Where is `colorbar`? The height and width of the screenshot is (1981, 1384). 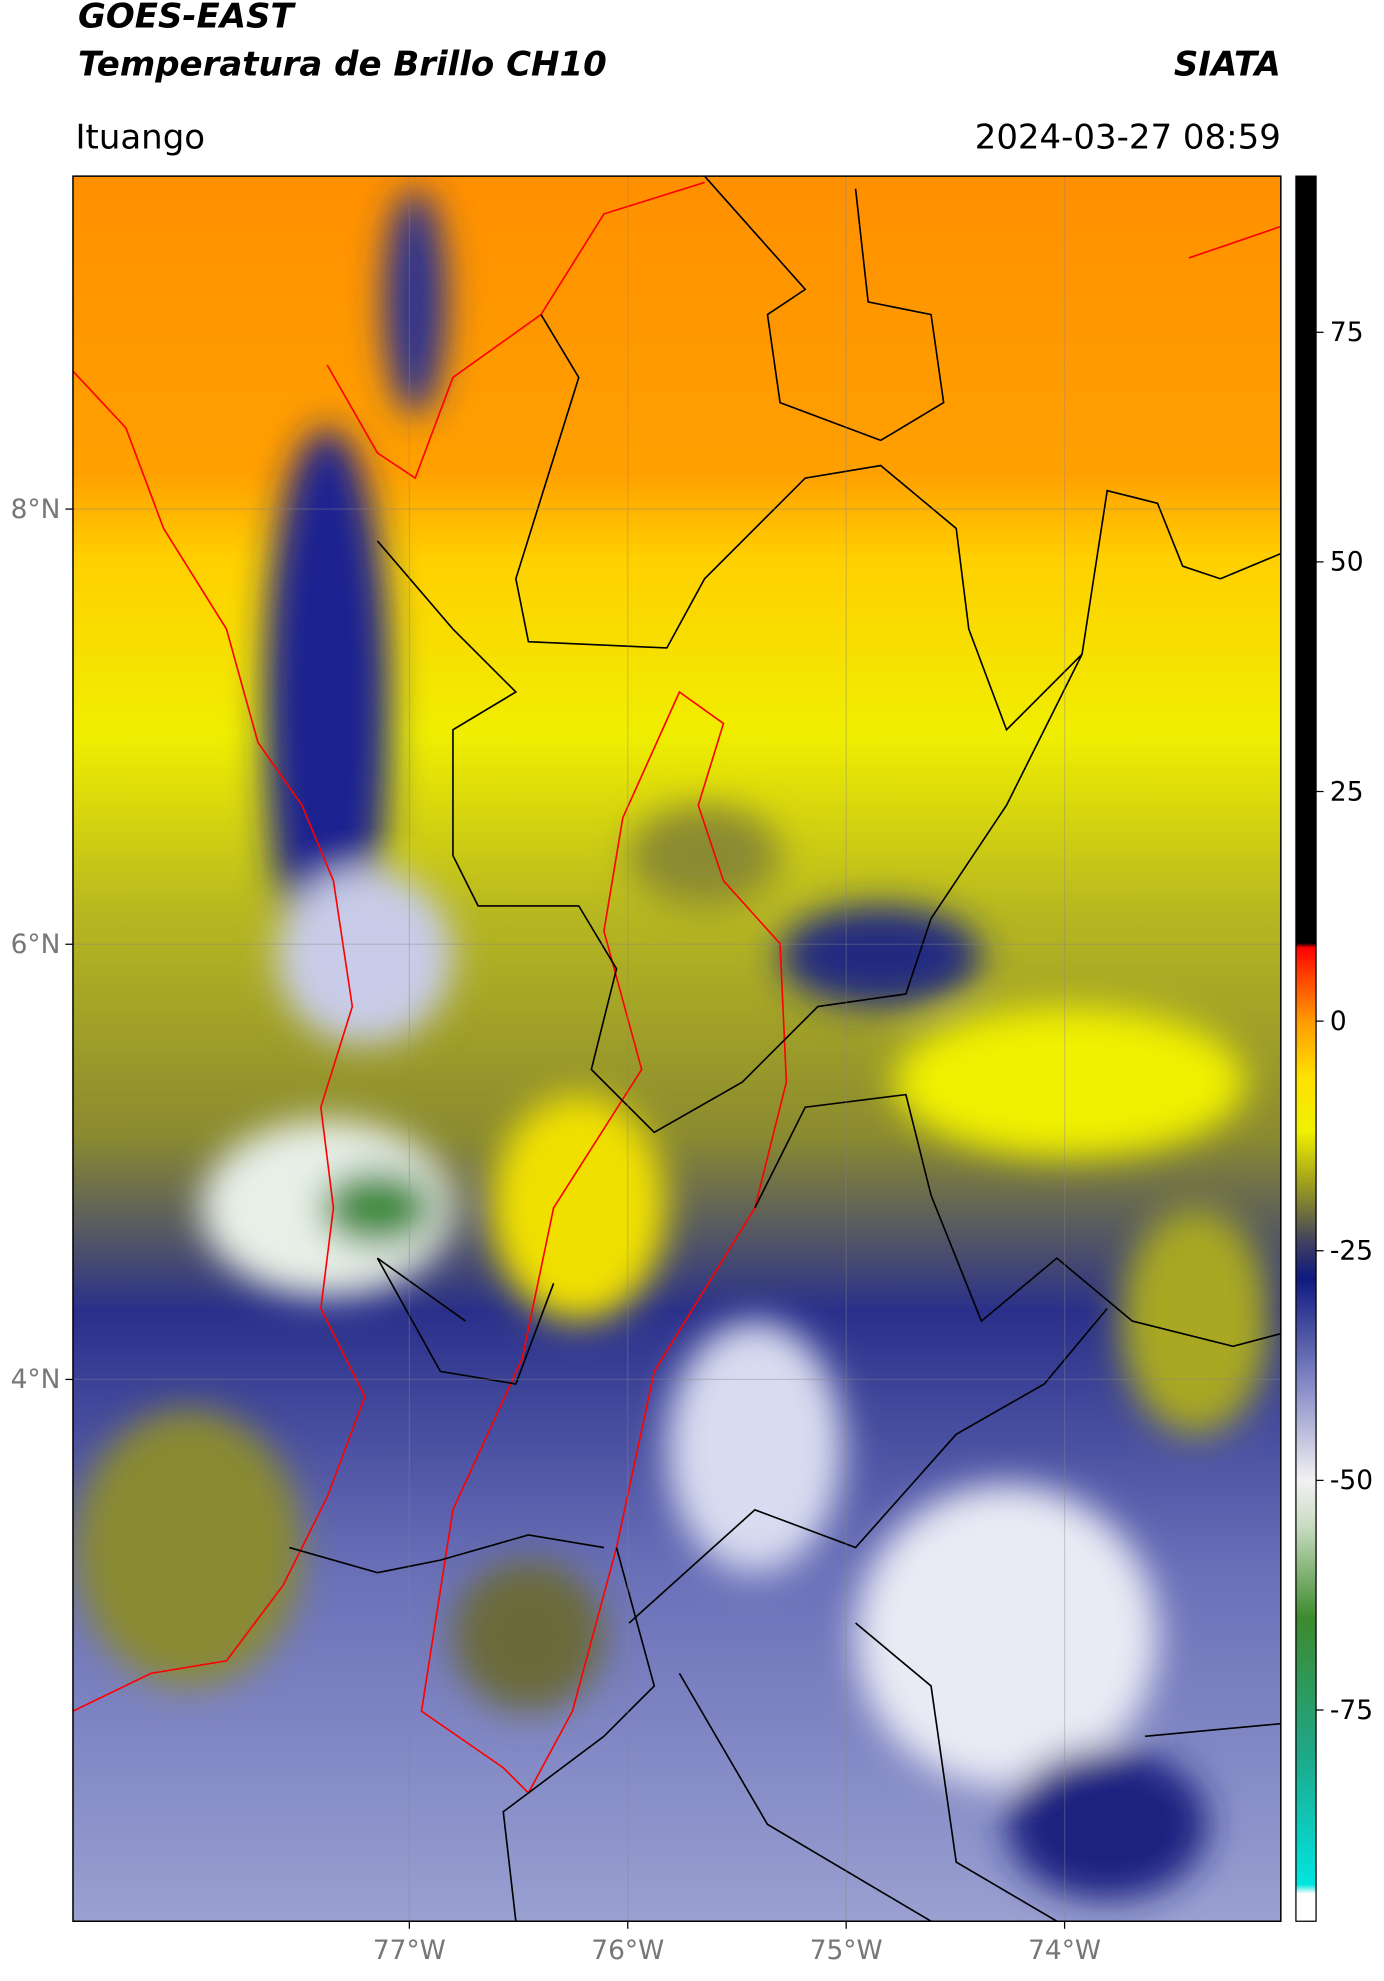
colorbar is located at coordinates (1306, 1048).